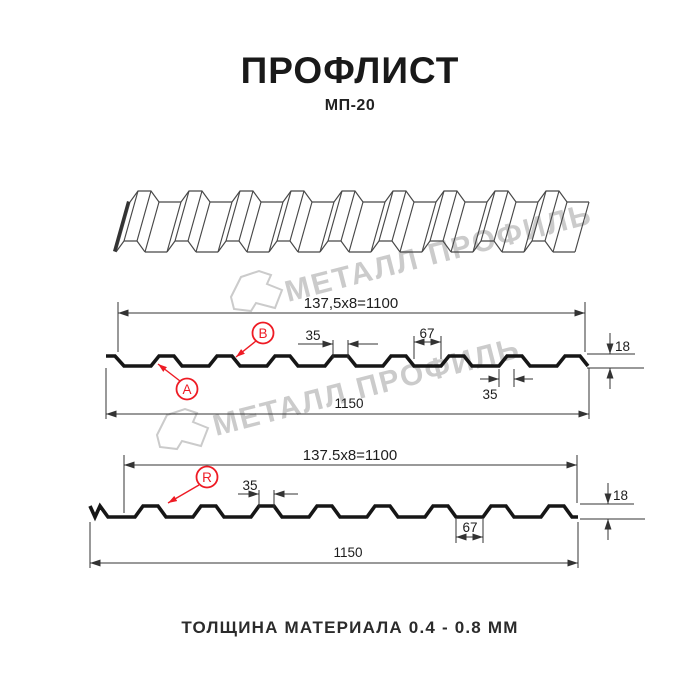  I want to click on profile-outline, so click(333, 512).